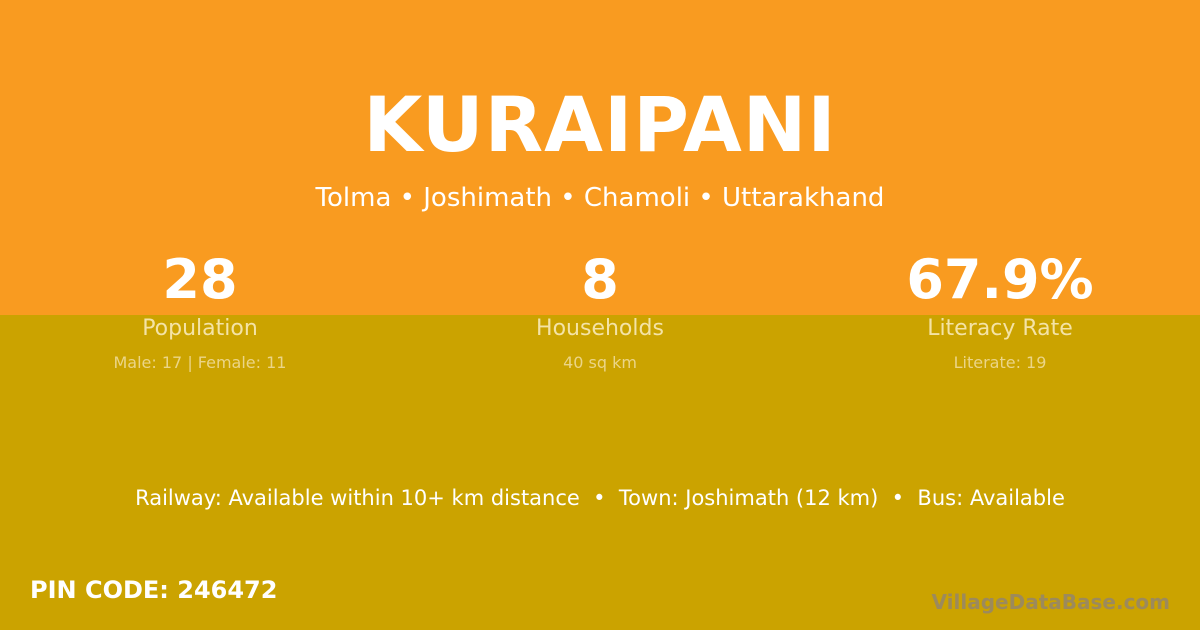 This screenshot has height=630, width=1200. I want to click on stat-label: Literacy Rate, so click(1000, 328).